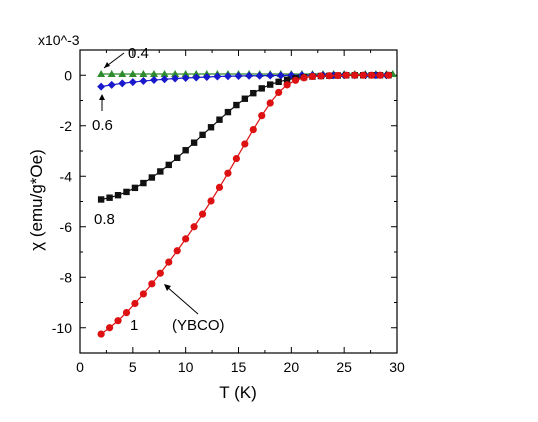 This screenshot has height=422, width=538. I want to click on x-tick-label: 20, so click(292, 367).